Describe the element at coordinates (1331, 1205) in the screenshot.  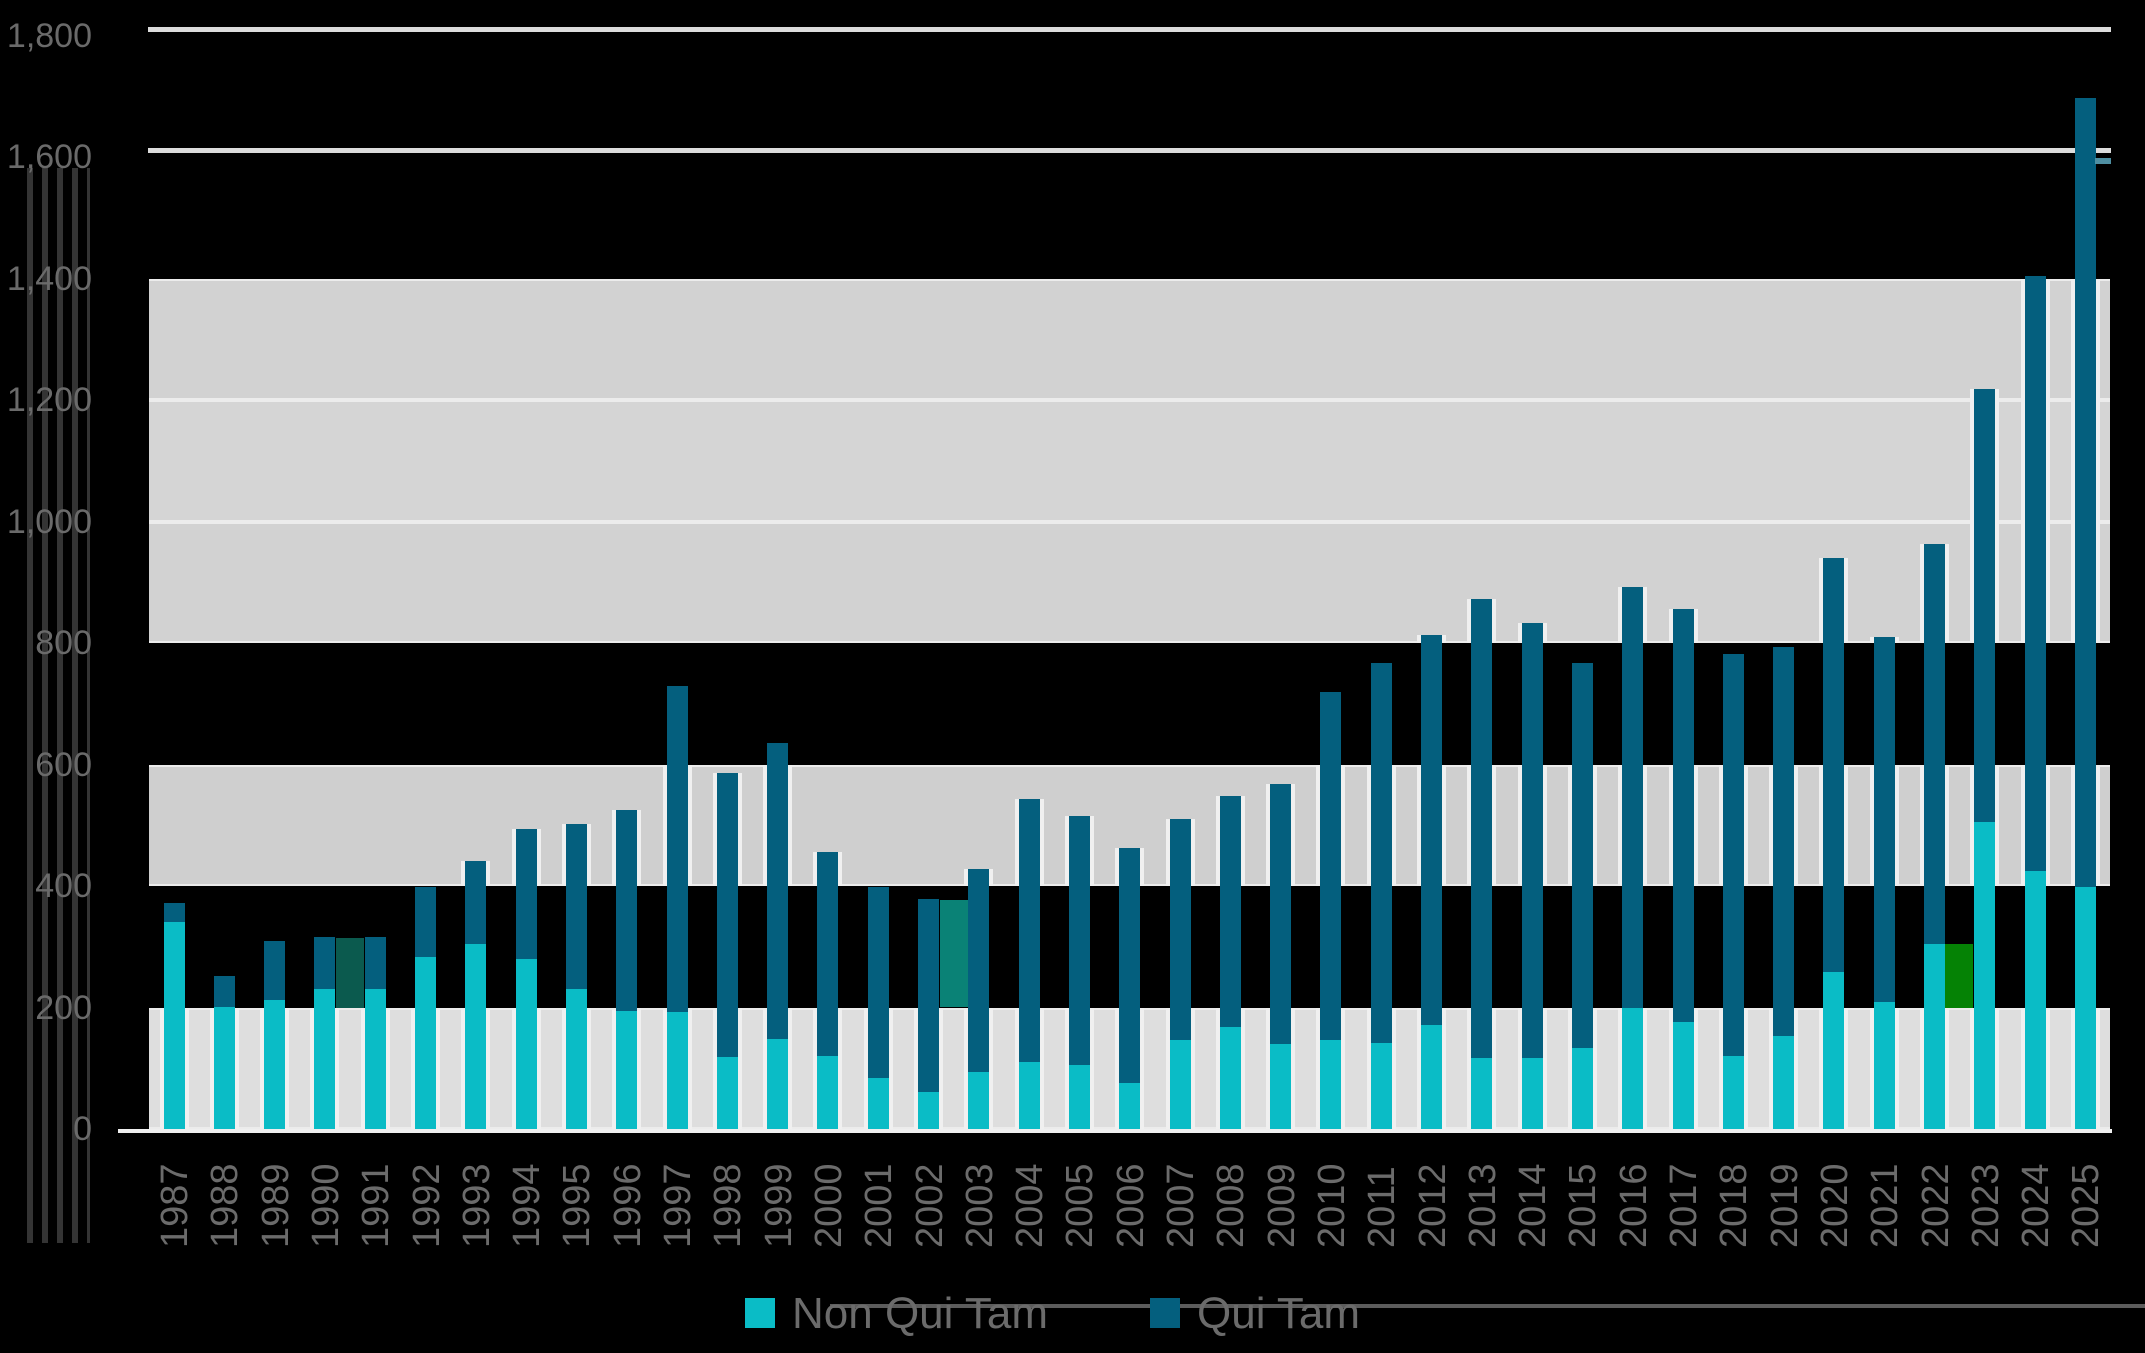
I see `x-tick-label-2010: 2010` at that location.